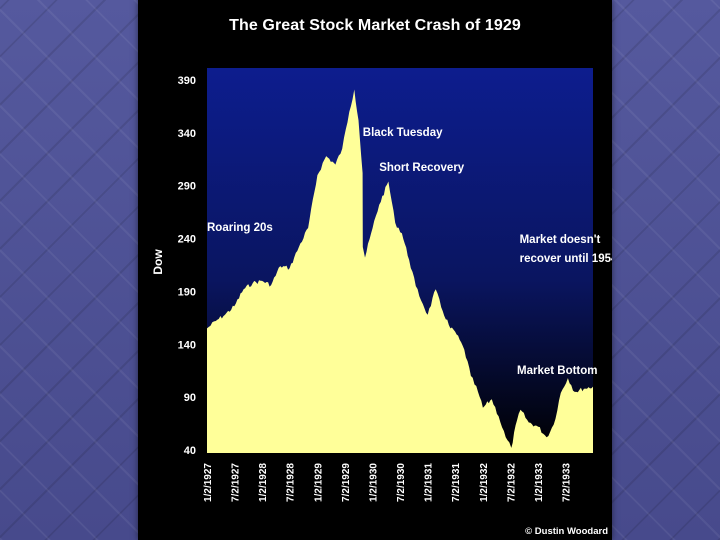 This screenshot has height=540, width=720. I want to click on annotation-label: Black Tuesday, so click(403, 133).